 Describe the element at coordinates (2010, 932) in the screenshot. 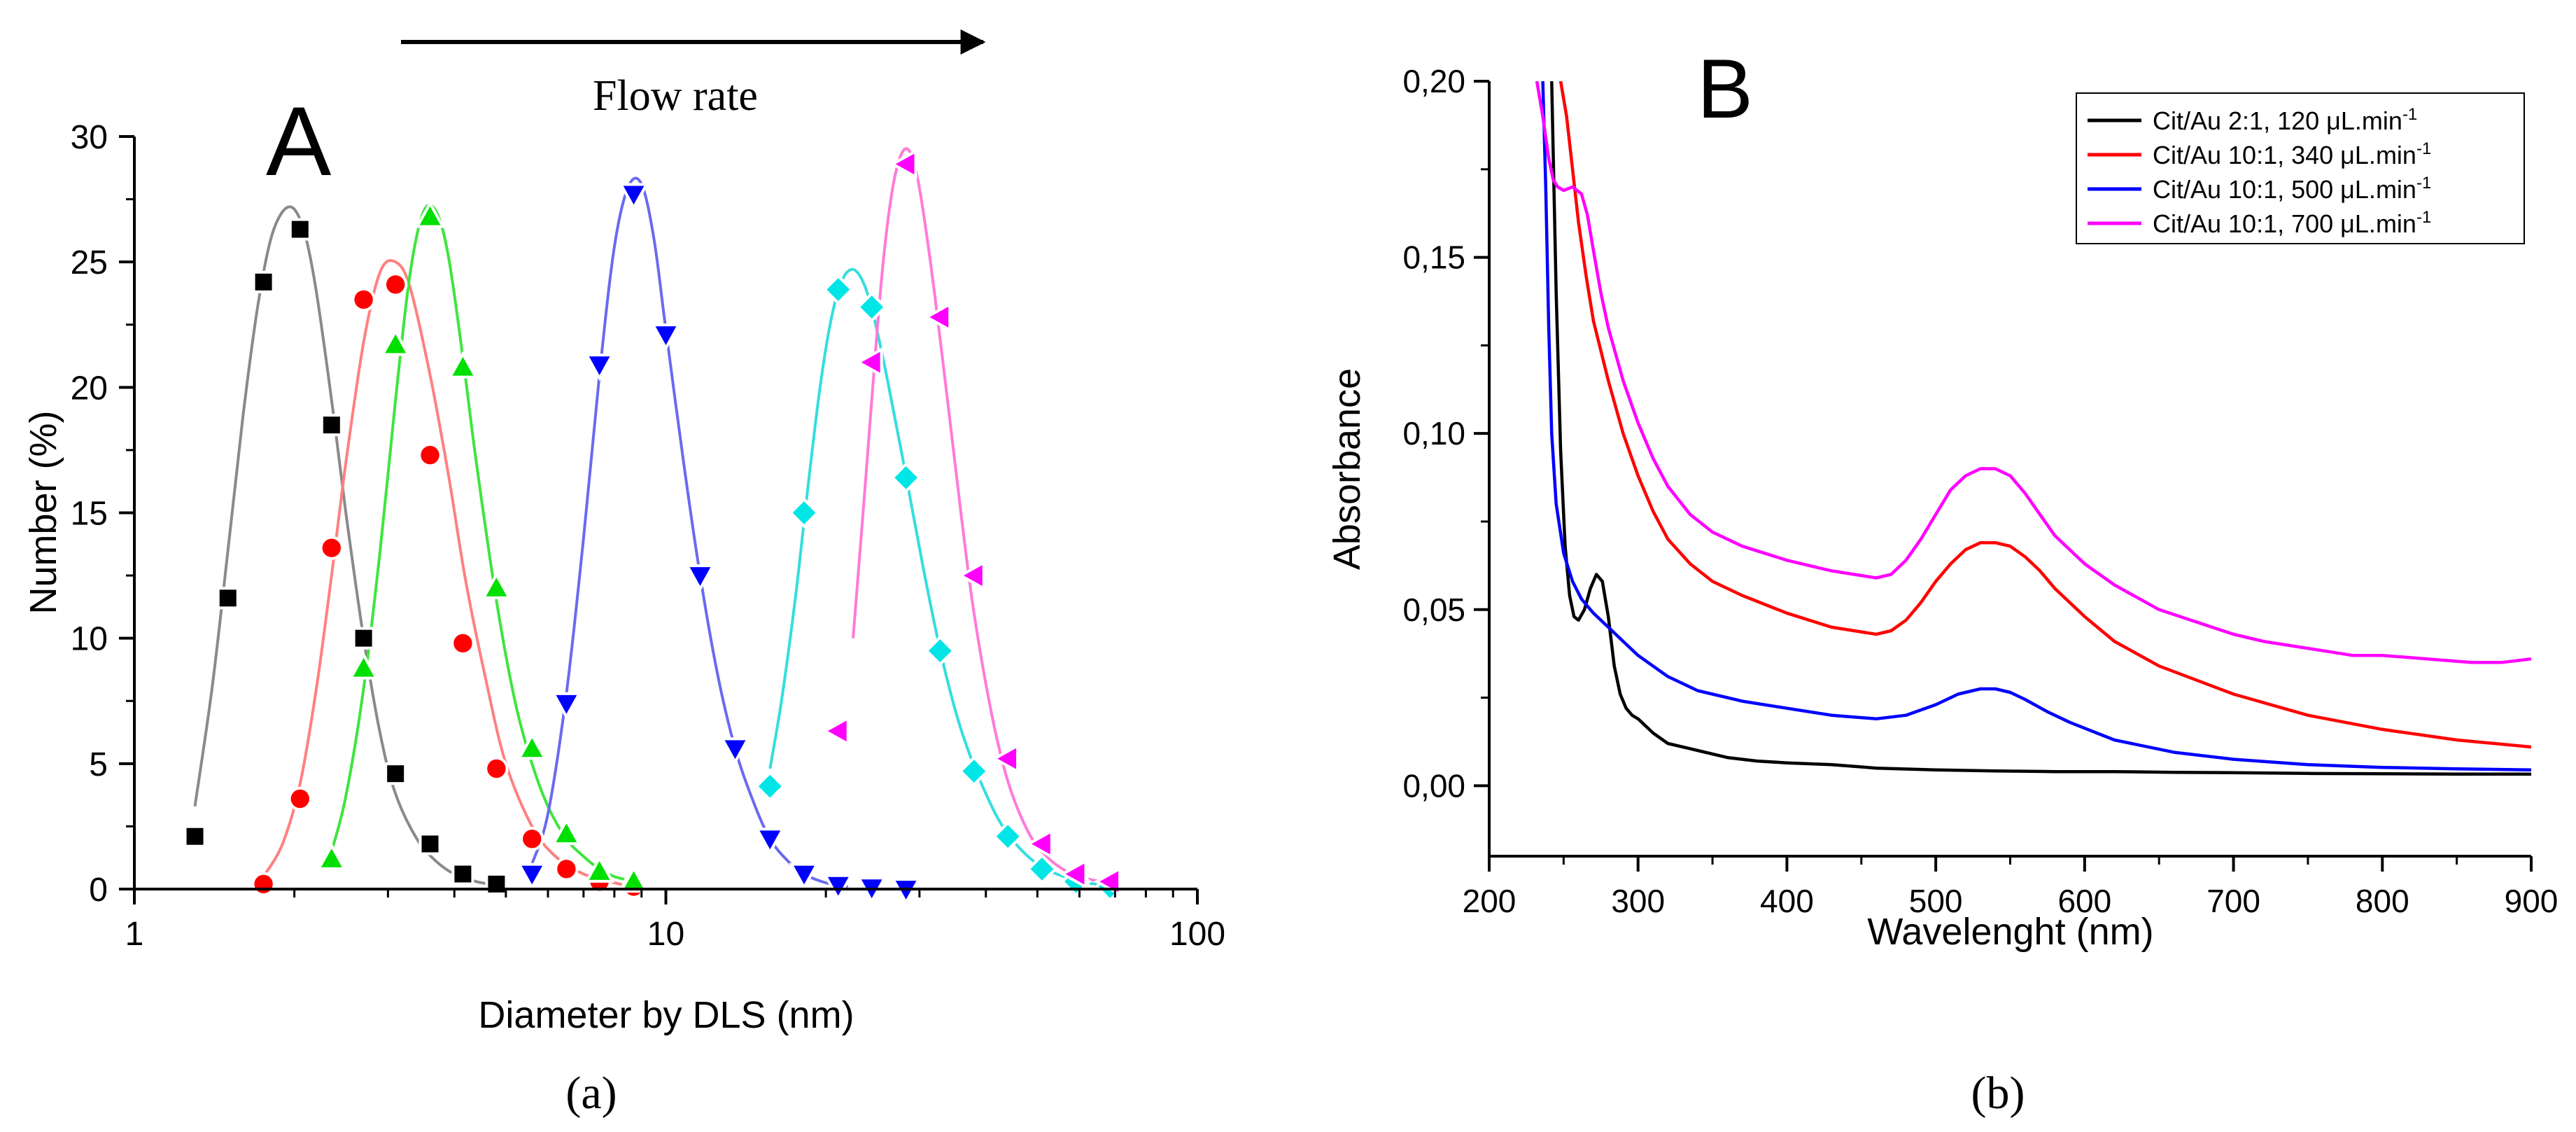

I see `panel-b-x-axis-label: Wavelenght (nm)` at that location.